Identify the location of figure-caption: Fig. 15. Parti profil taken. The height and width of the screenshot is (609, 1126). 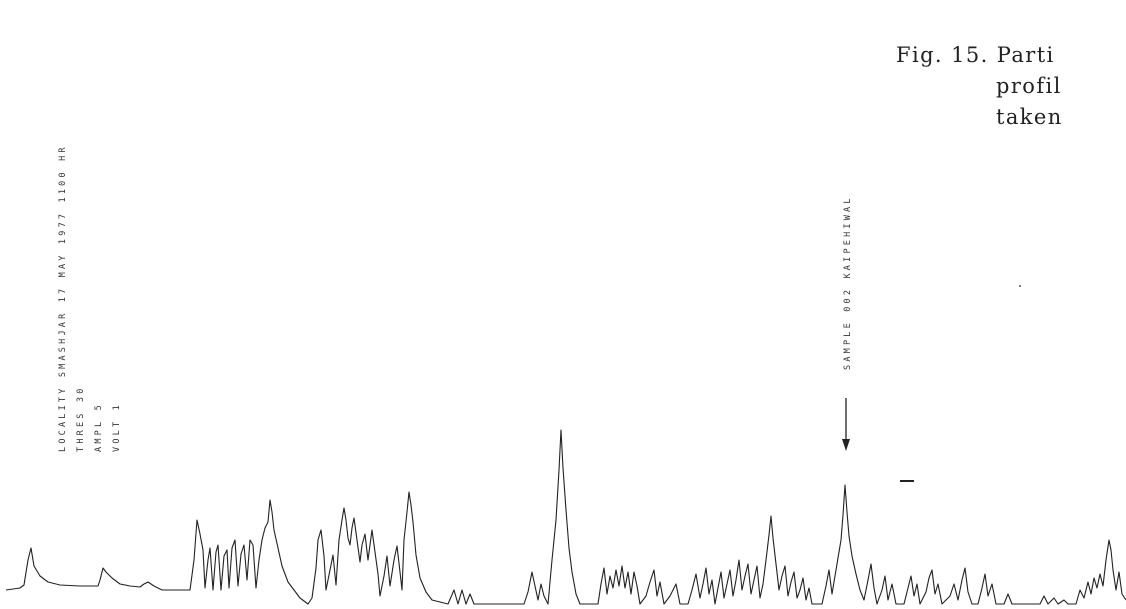
(1011, 86).